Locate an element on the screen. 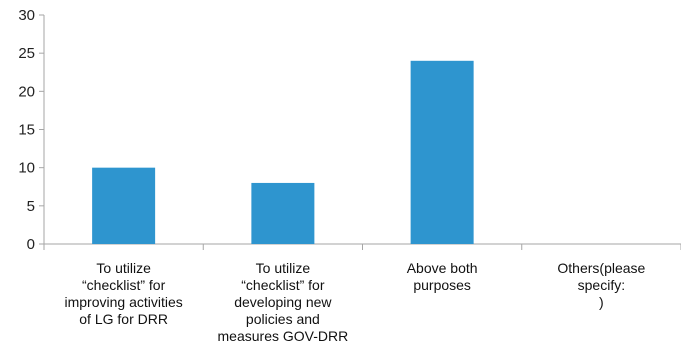 The width and height of the screenshot is (681, 358). y-tick-label: 25 is located at coordinates (26, 53).